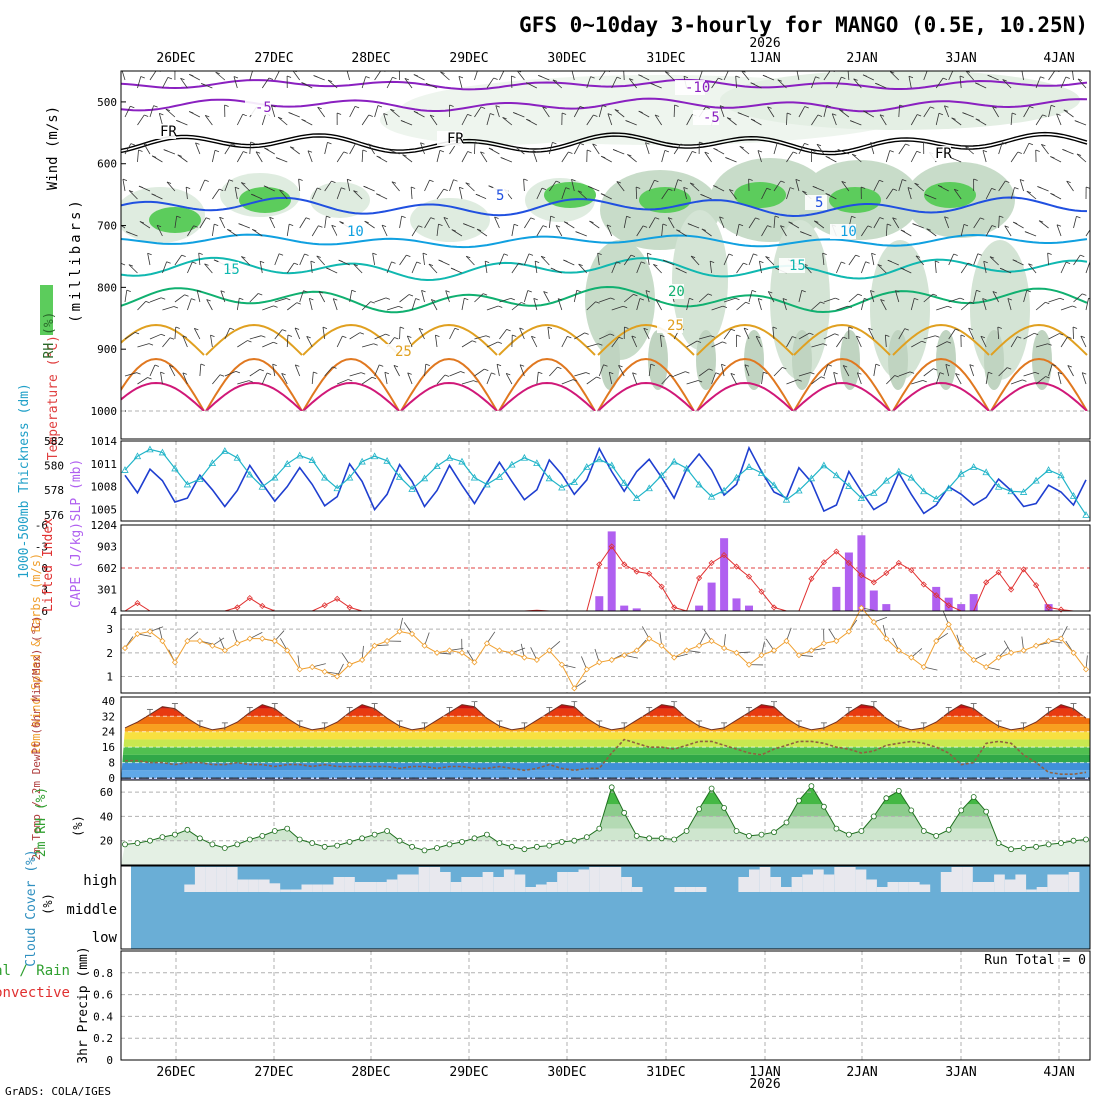 This screenshot has height=1100, width=1100. What do you see at coordinates (254, 339) in the screenshot?
I see `isotherm-25-line` at bounding box center [254, 339].